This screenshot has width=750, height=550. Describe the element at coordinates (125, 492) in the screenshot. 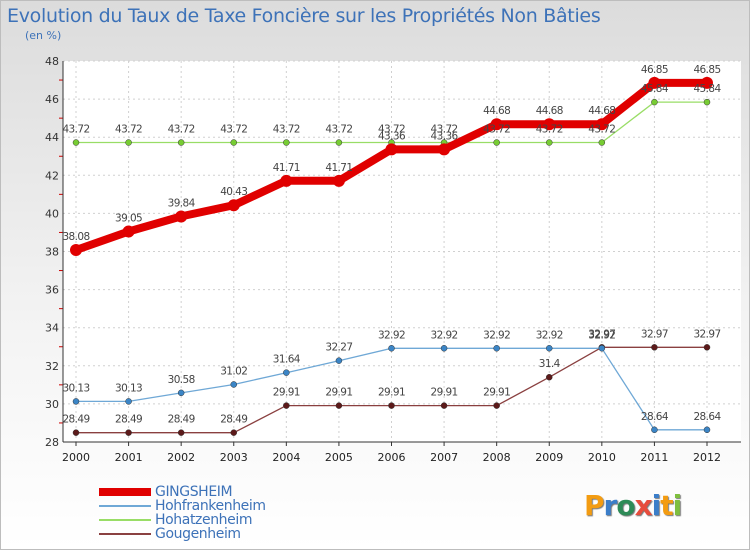

I see `legend-swatch` at that location.